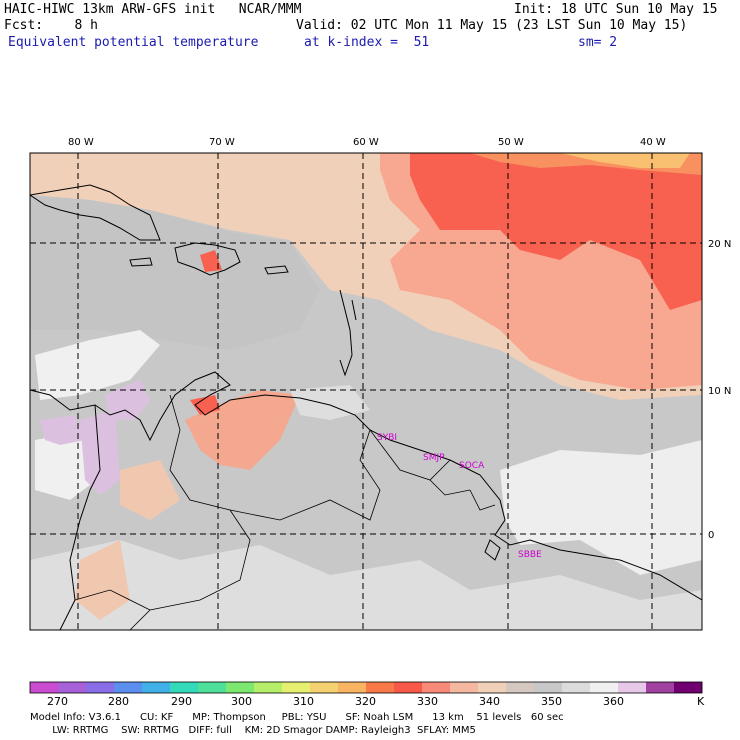  What do you see at coordinates (57, 701) in the screenshot?
I see `colorbar-label-270: 270` at bounding box center [57, 701].